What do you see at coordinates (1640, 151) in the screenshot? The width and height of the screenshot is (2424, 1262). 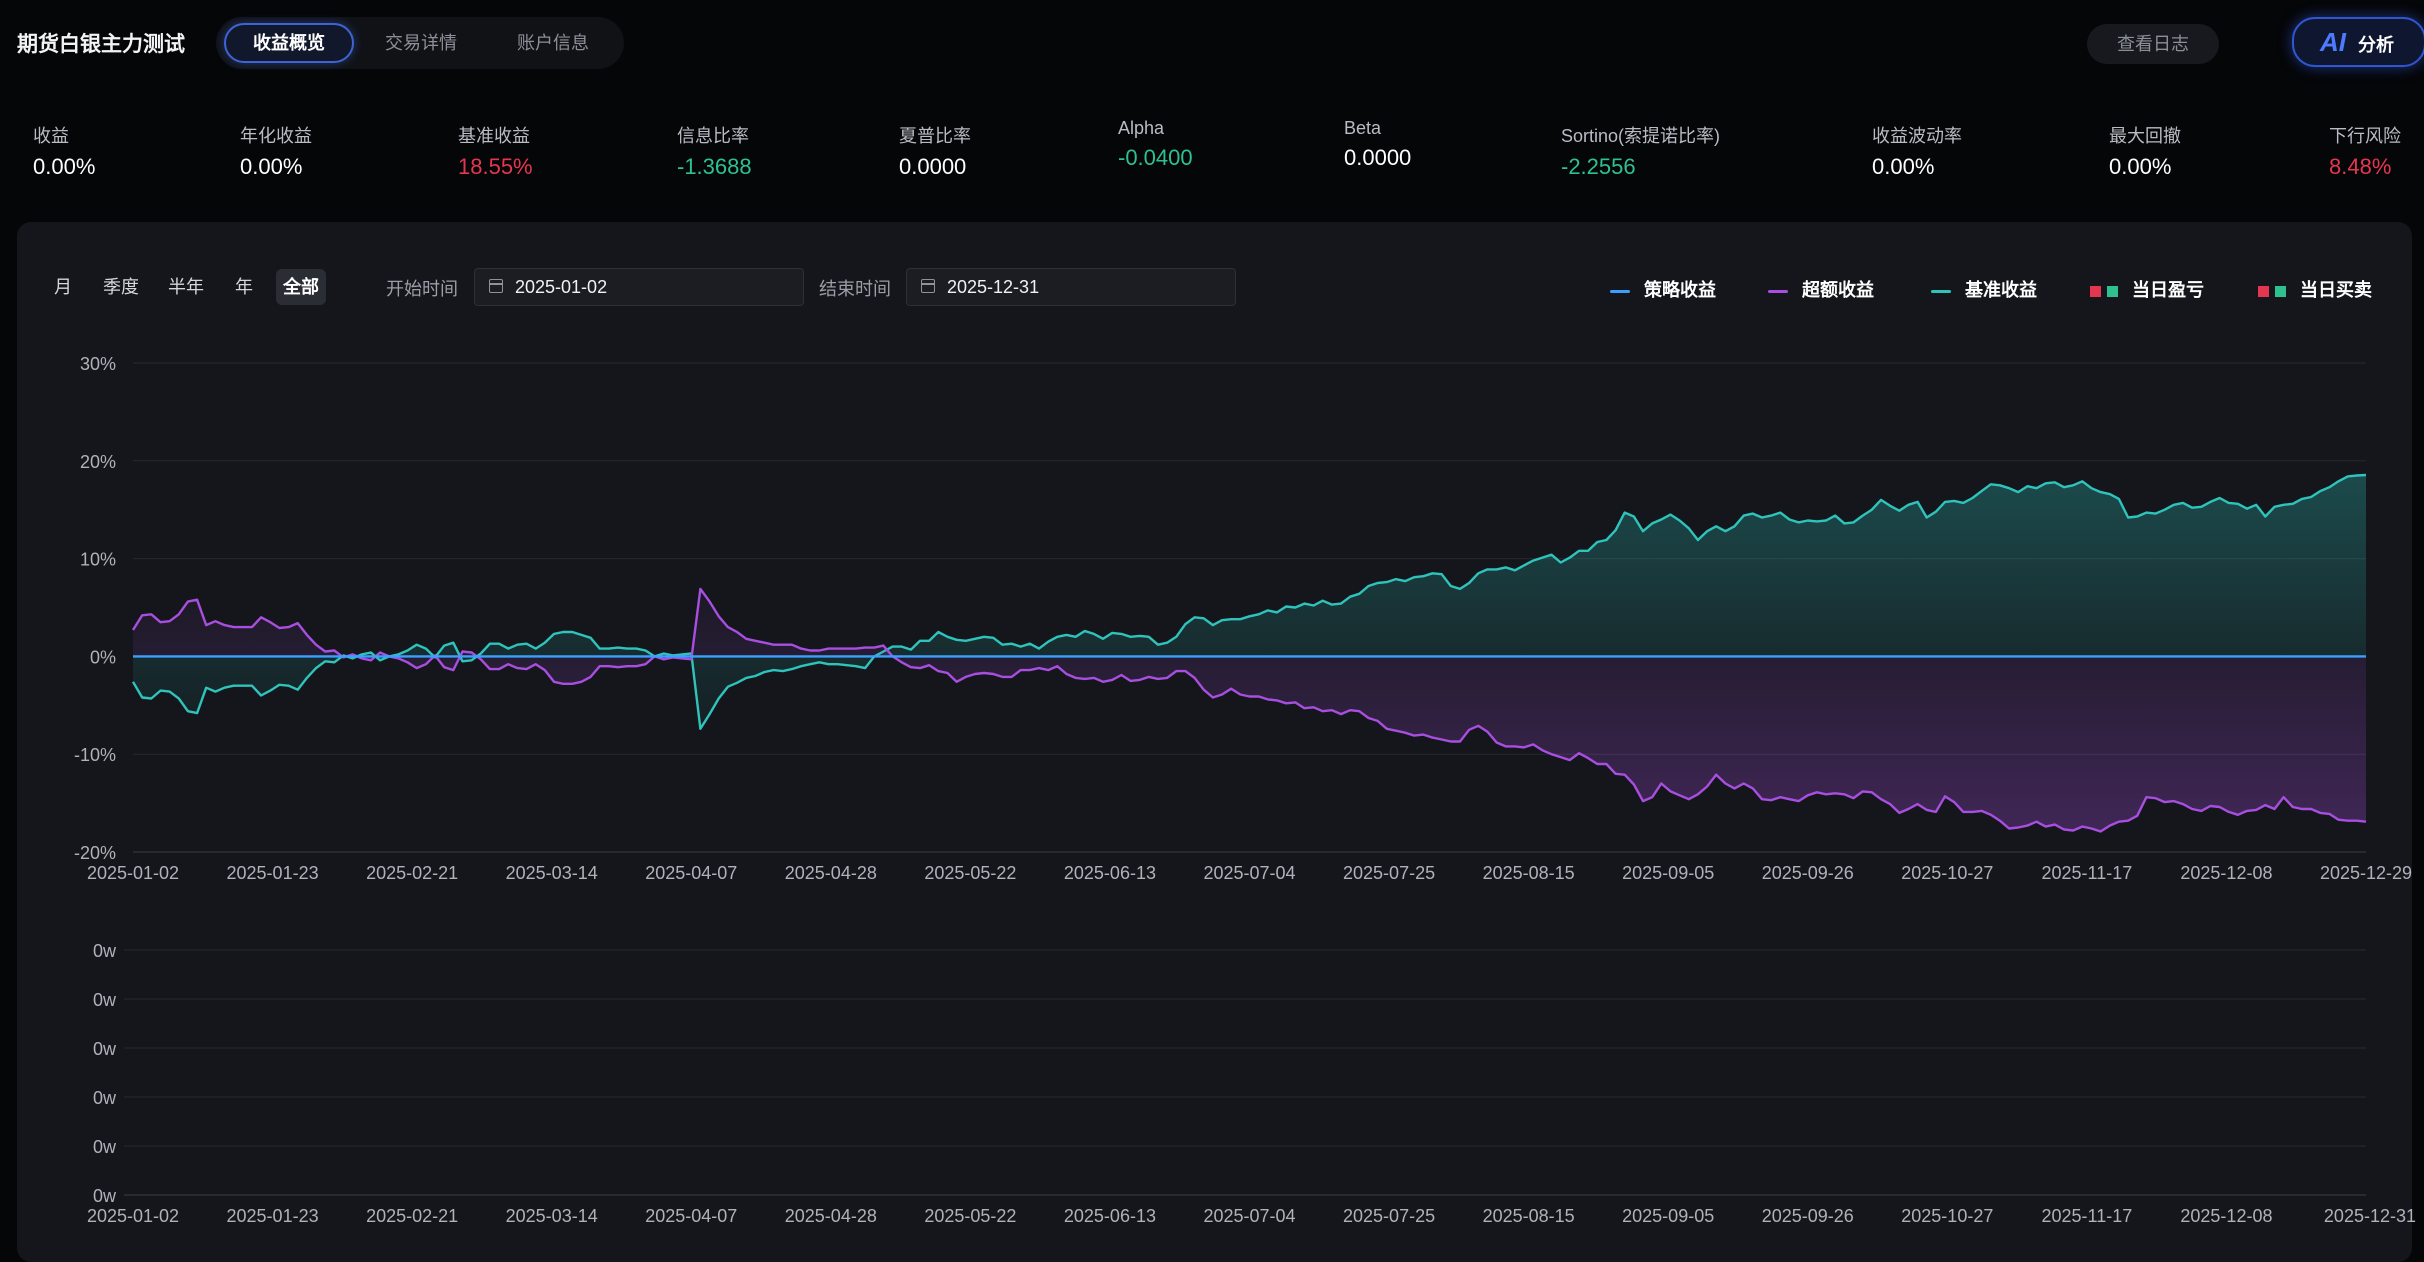 I see `metric-sortino-ratio: Sortino(索提诺比率) -2.2556` at bounding box center [1640, 151].